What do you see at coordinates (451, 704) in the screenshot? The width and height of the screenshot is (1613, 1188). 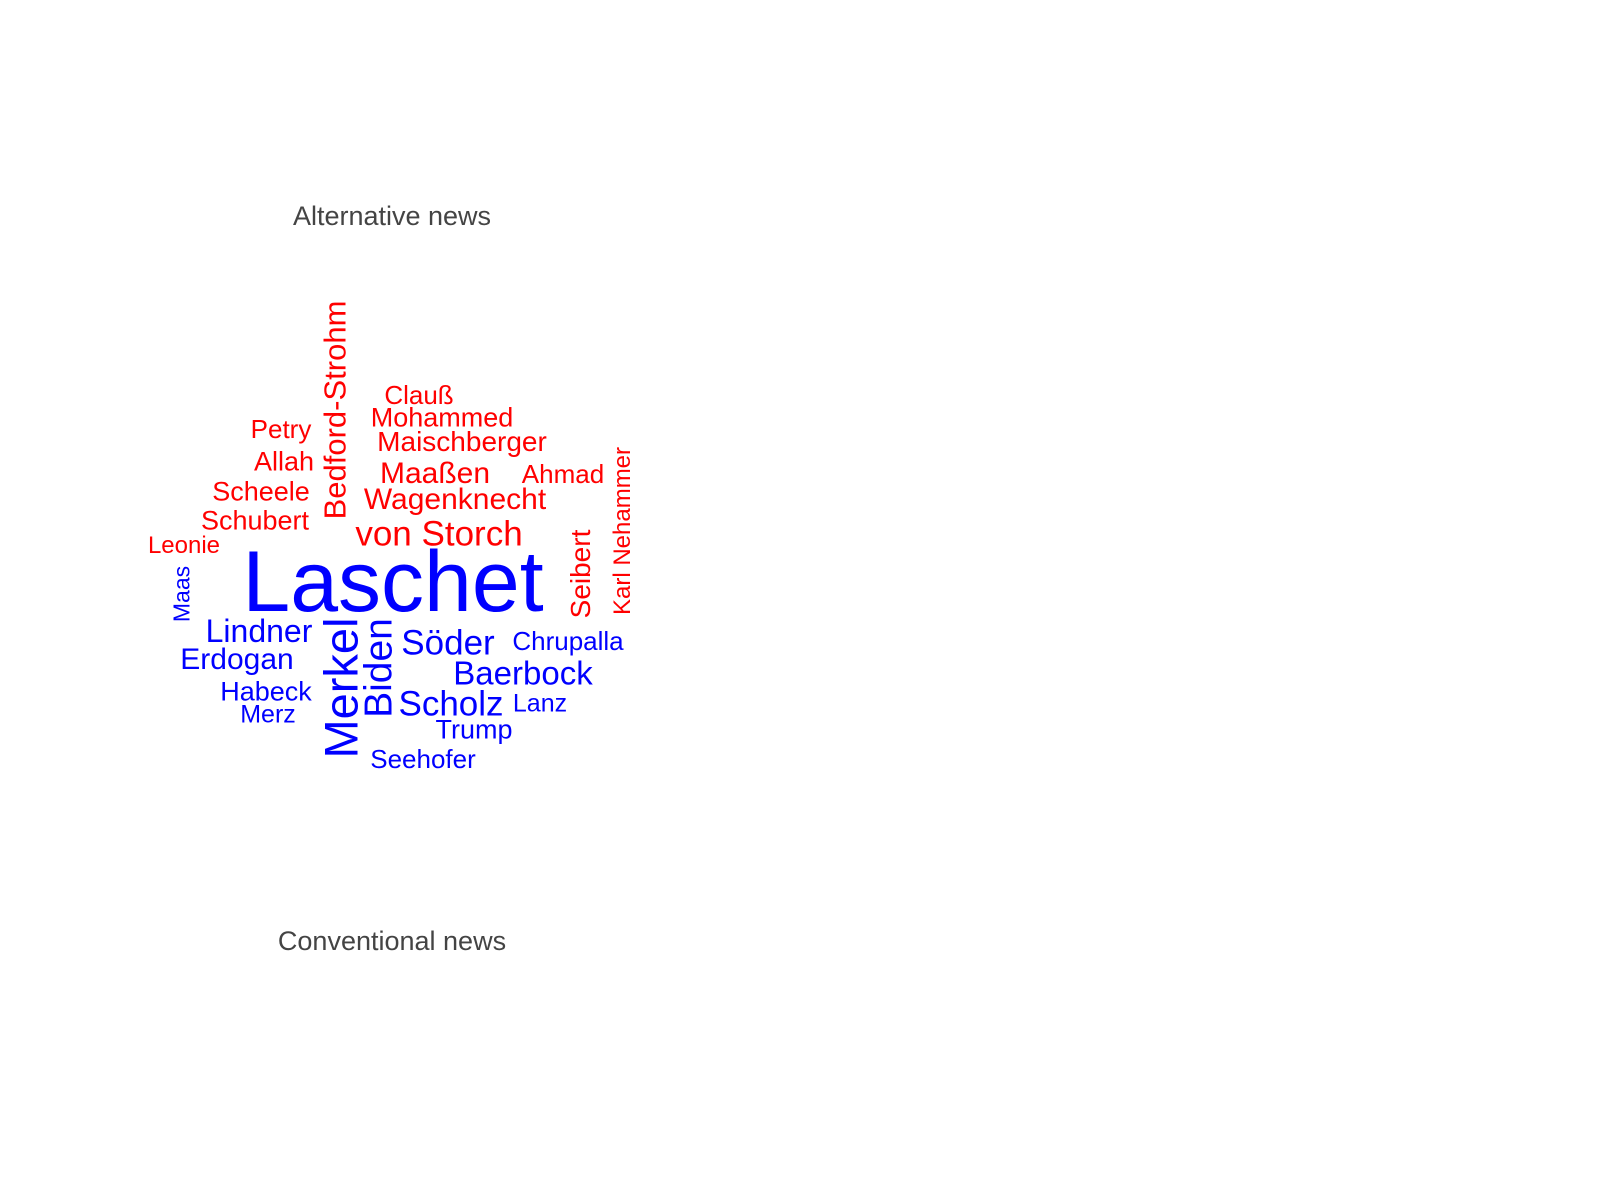 I see `word-scholz: Scholz` at bounding box center [451, 704].